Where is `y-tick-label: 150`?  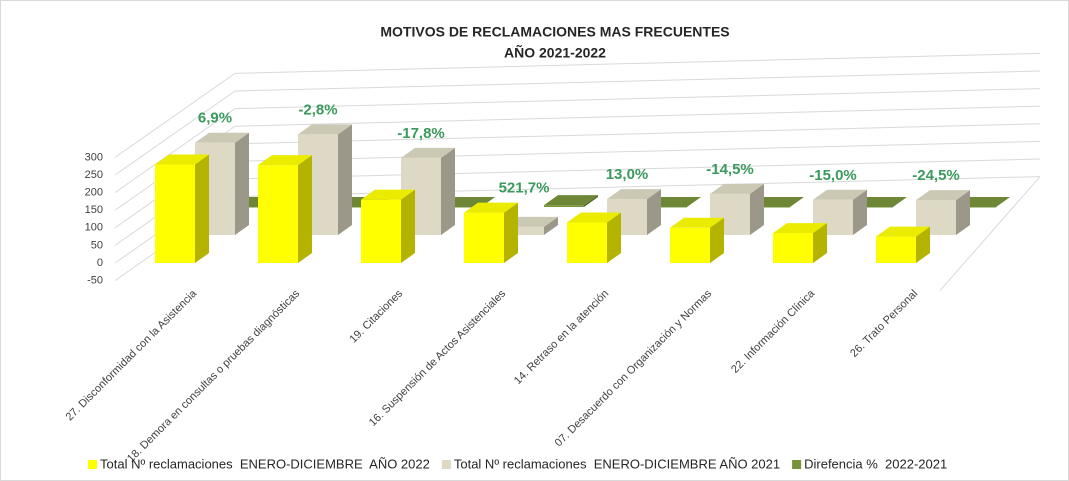
y-tick-label: 150 is located at coordinates (94, 210).